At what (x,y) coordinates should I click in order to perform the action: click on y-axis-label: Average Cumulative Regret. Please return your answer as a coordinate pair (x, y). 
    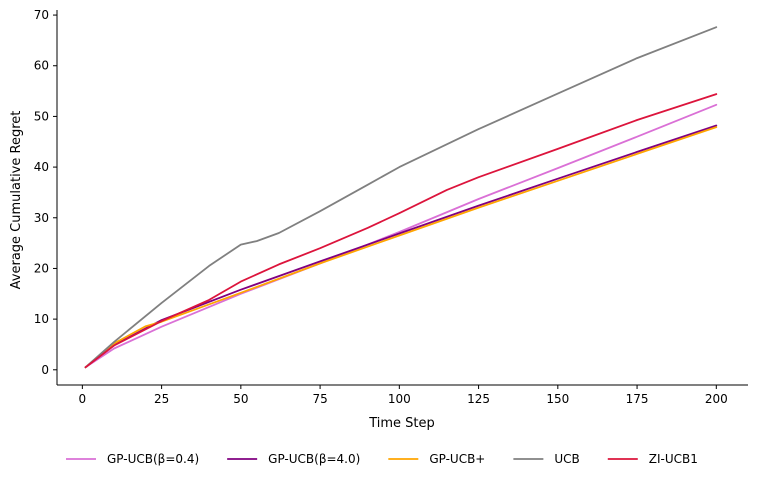
    Looking at the image, I should click on (16, 200).